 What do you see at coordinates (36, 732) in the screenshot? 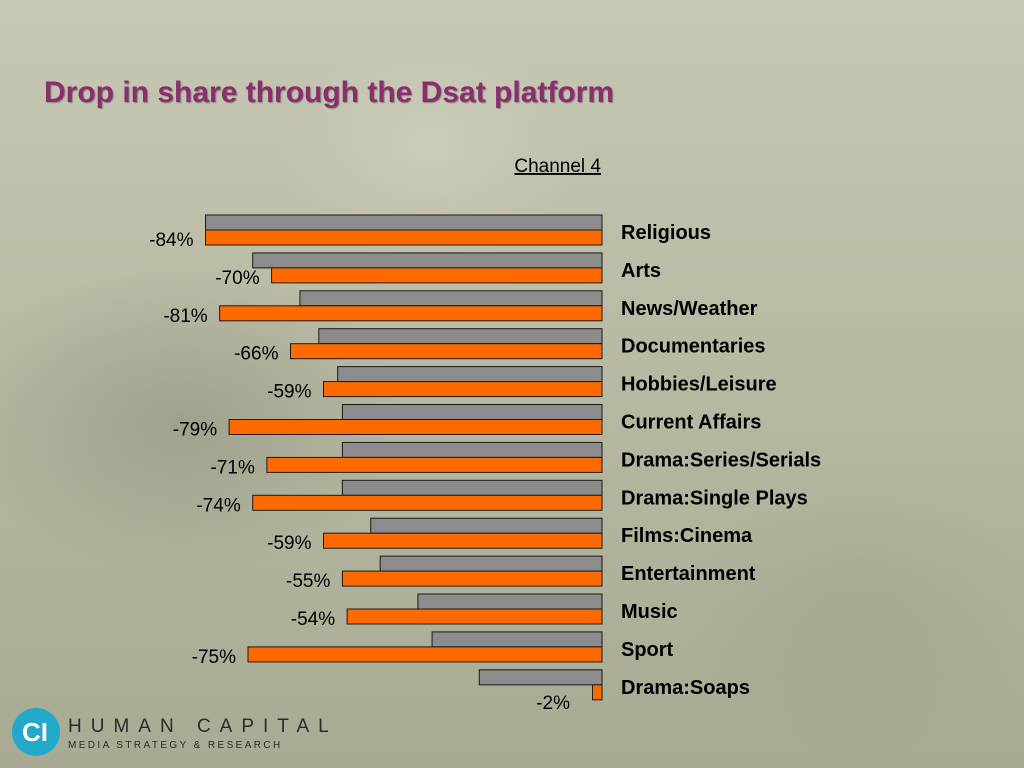
I see `logo-mark-icon: CI` at bounding box center [36, 732].